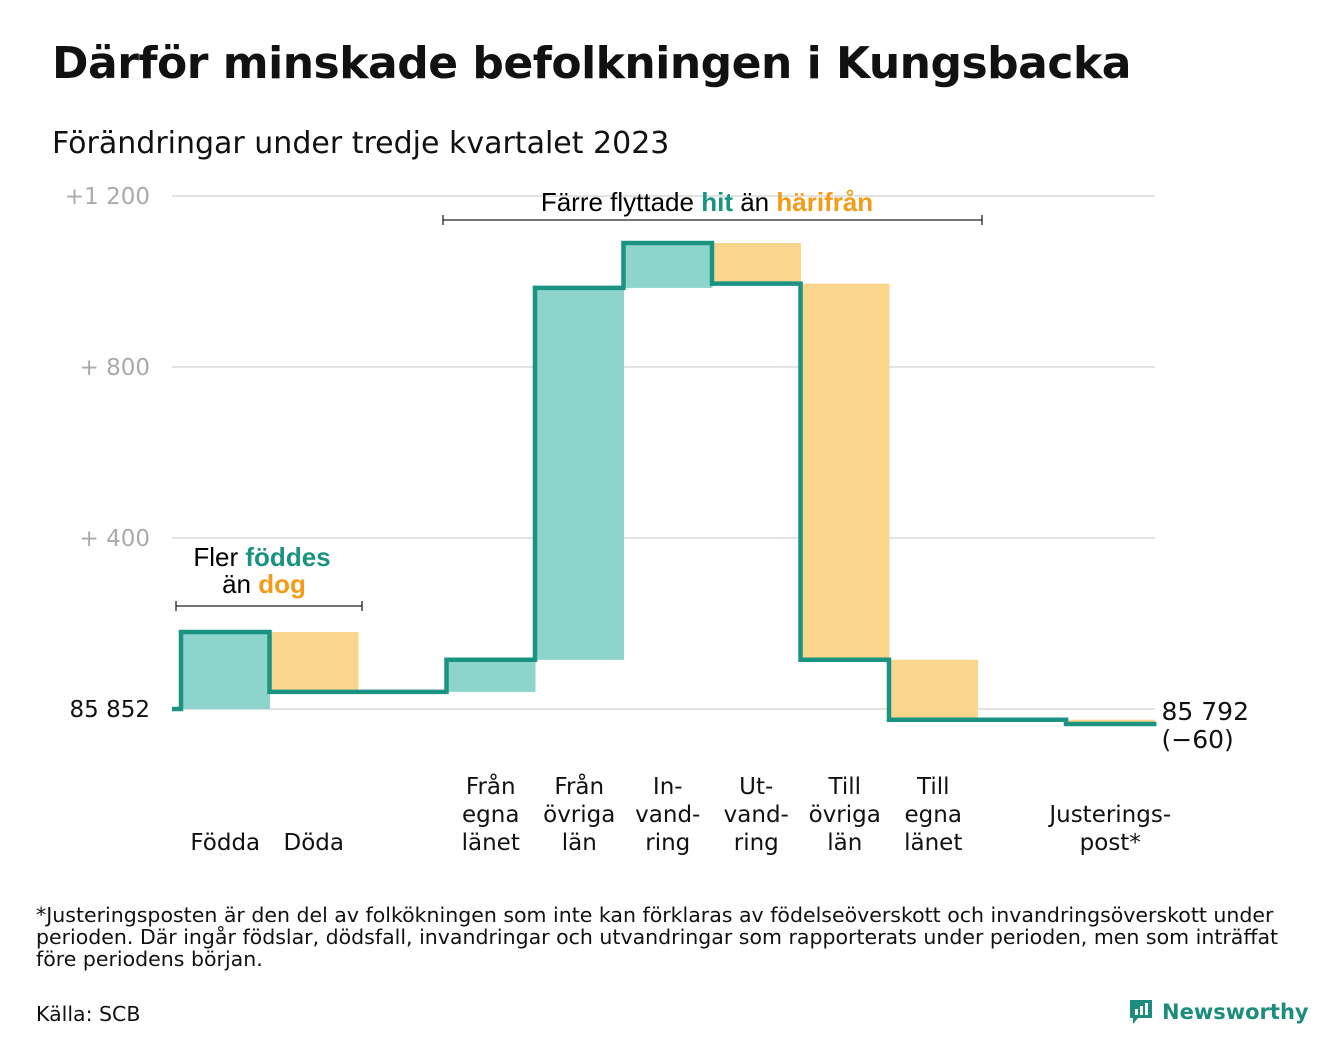  What do you see at coordinates (287, 557) in the screenshot?
I see `annotation-birth-highlight-in: föddes` at bounding box center [287, 557].